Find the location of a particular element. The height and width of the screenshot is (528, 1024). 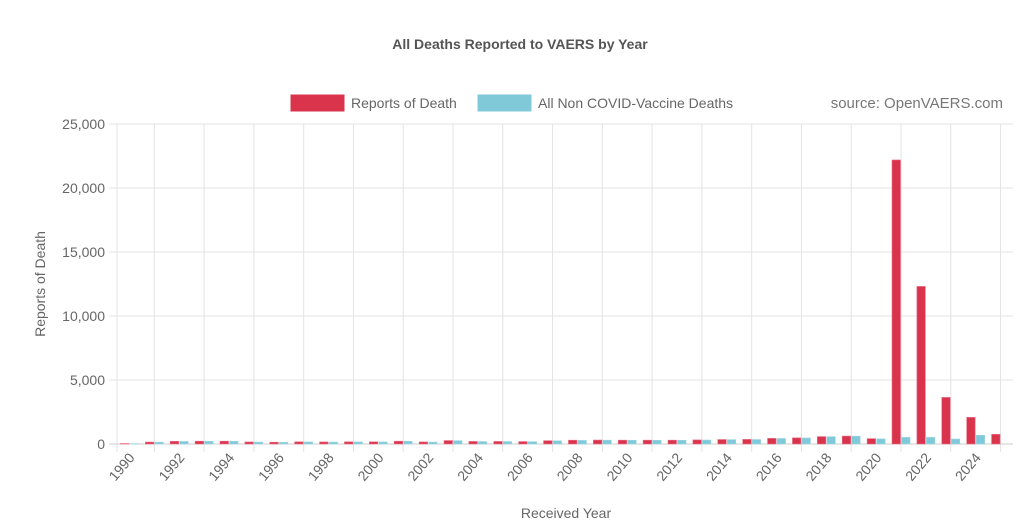

x-tick-label: 2002 is located at coordinates (420, 466).